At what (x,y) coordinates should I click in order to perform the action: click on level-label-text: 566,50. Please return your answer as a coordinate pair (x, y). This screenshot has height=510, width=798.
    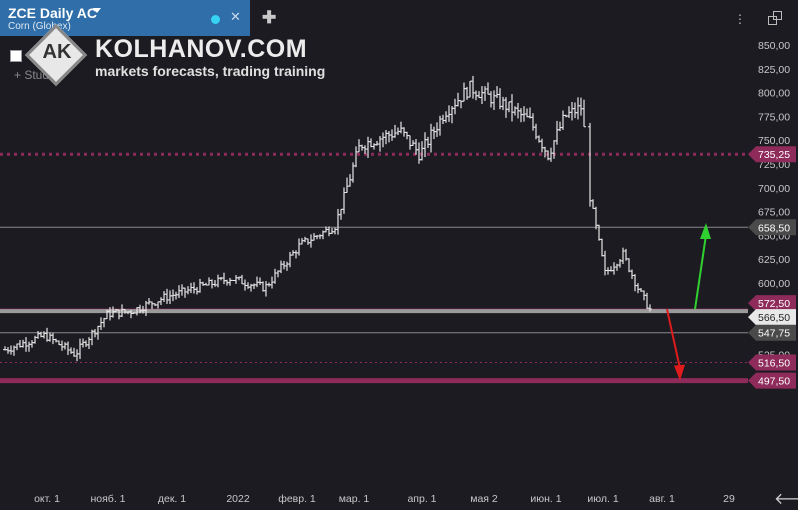
    Looking at the image, I should click on (774, 318).